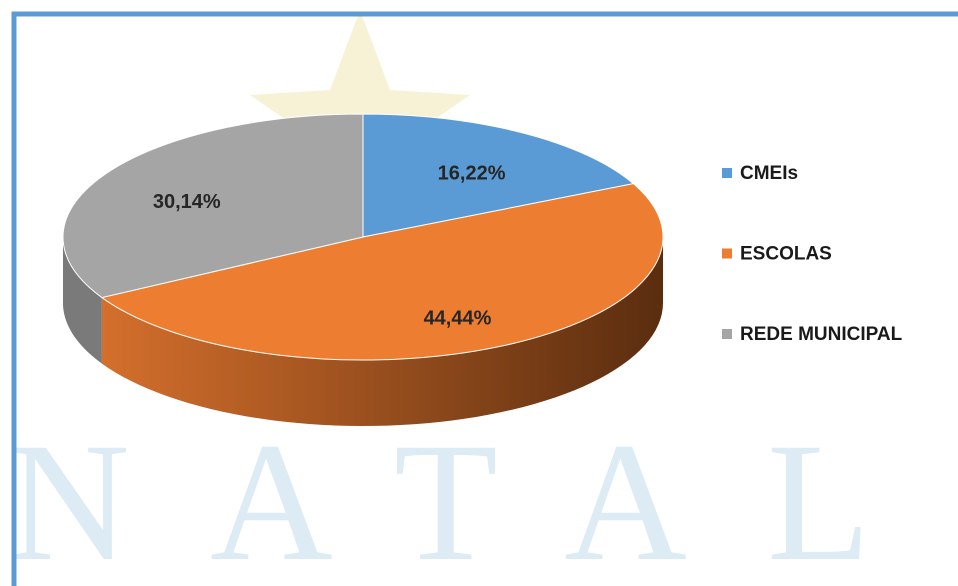  I want to click on legend: CMEIs ESCOLAS REDE MUNICIPAL, so click(812, 254).